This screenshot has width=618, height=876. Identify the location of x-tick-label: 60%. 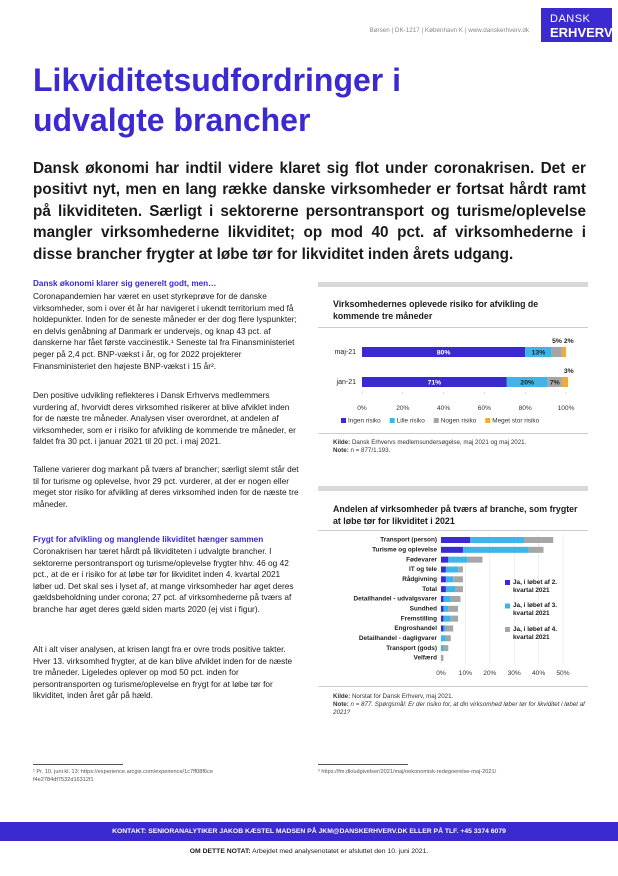
(484, 408).